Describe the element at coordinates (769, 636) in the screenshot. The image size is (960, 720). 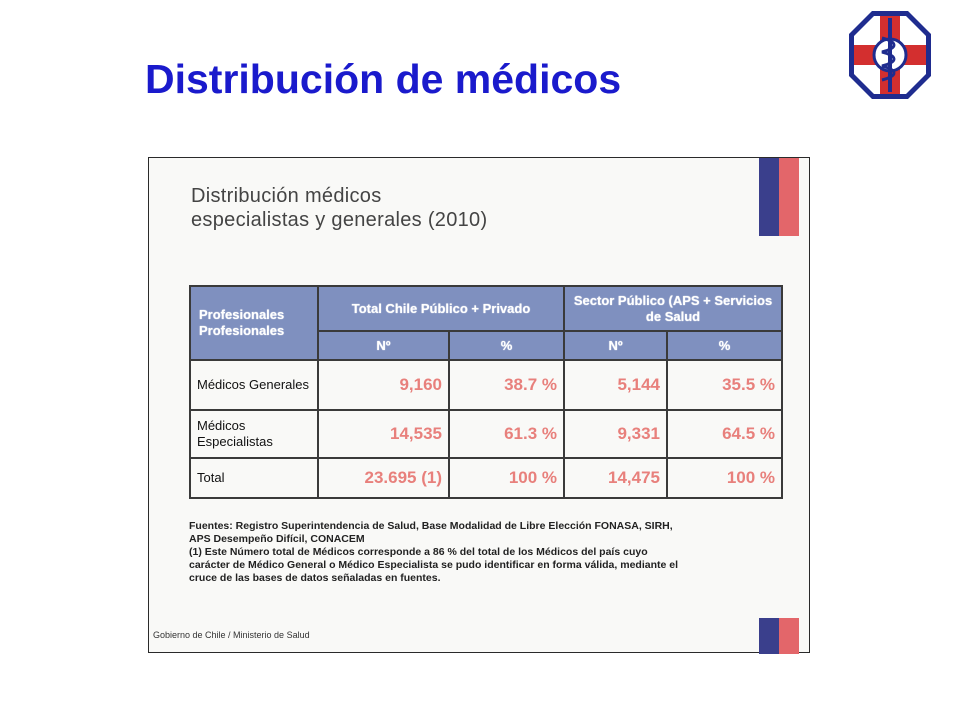
I see `navy-stripe-bottom` at that location.